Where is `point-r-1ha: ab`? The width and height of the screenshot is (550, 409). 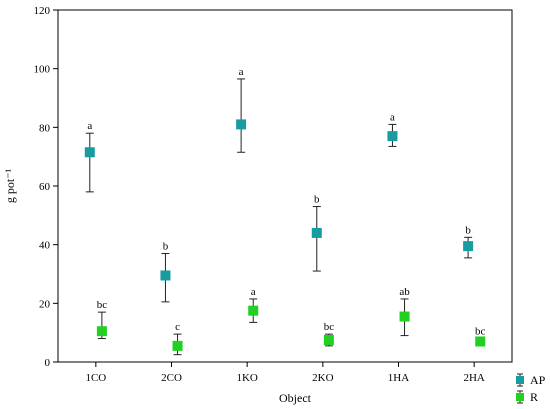 point-r-1ha: ab is located at coordinates (404, 311).